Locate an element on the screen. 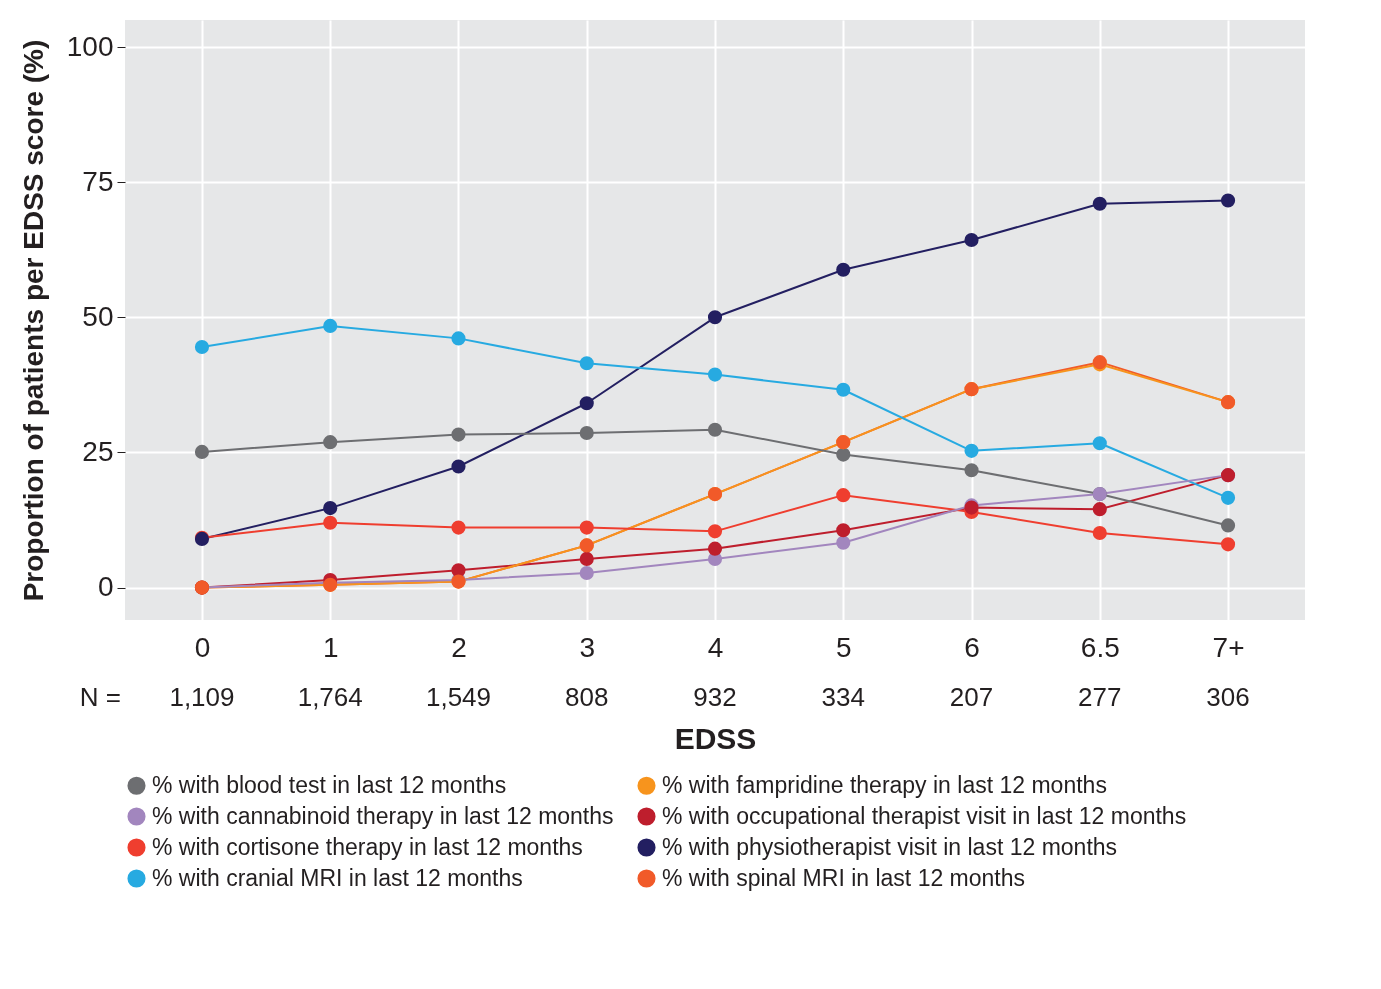  x-tick-label: 6 is located at coordinates (972, 647).